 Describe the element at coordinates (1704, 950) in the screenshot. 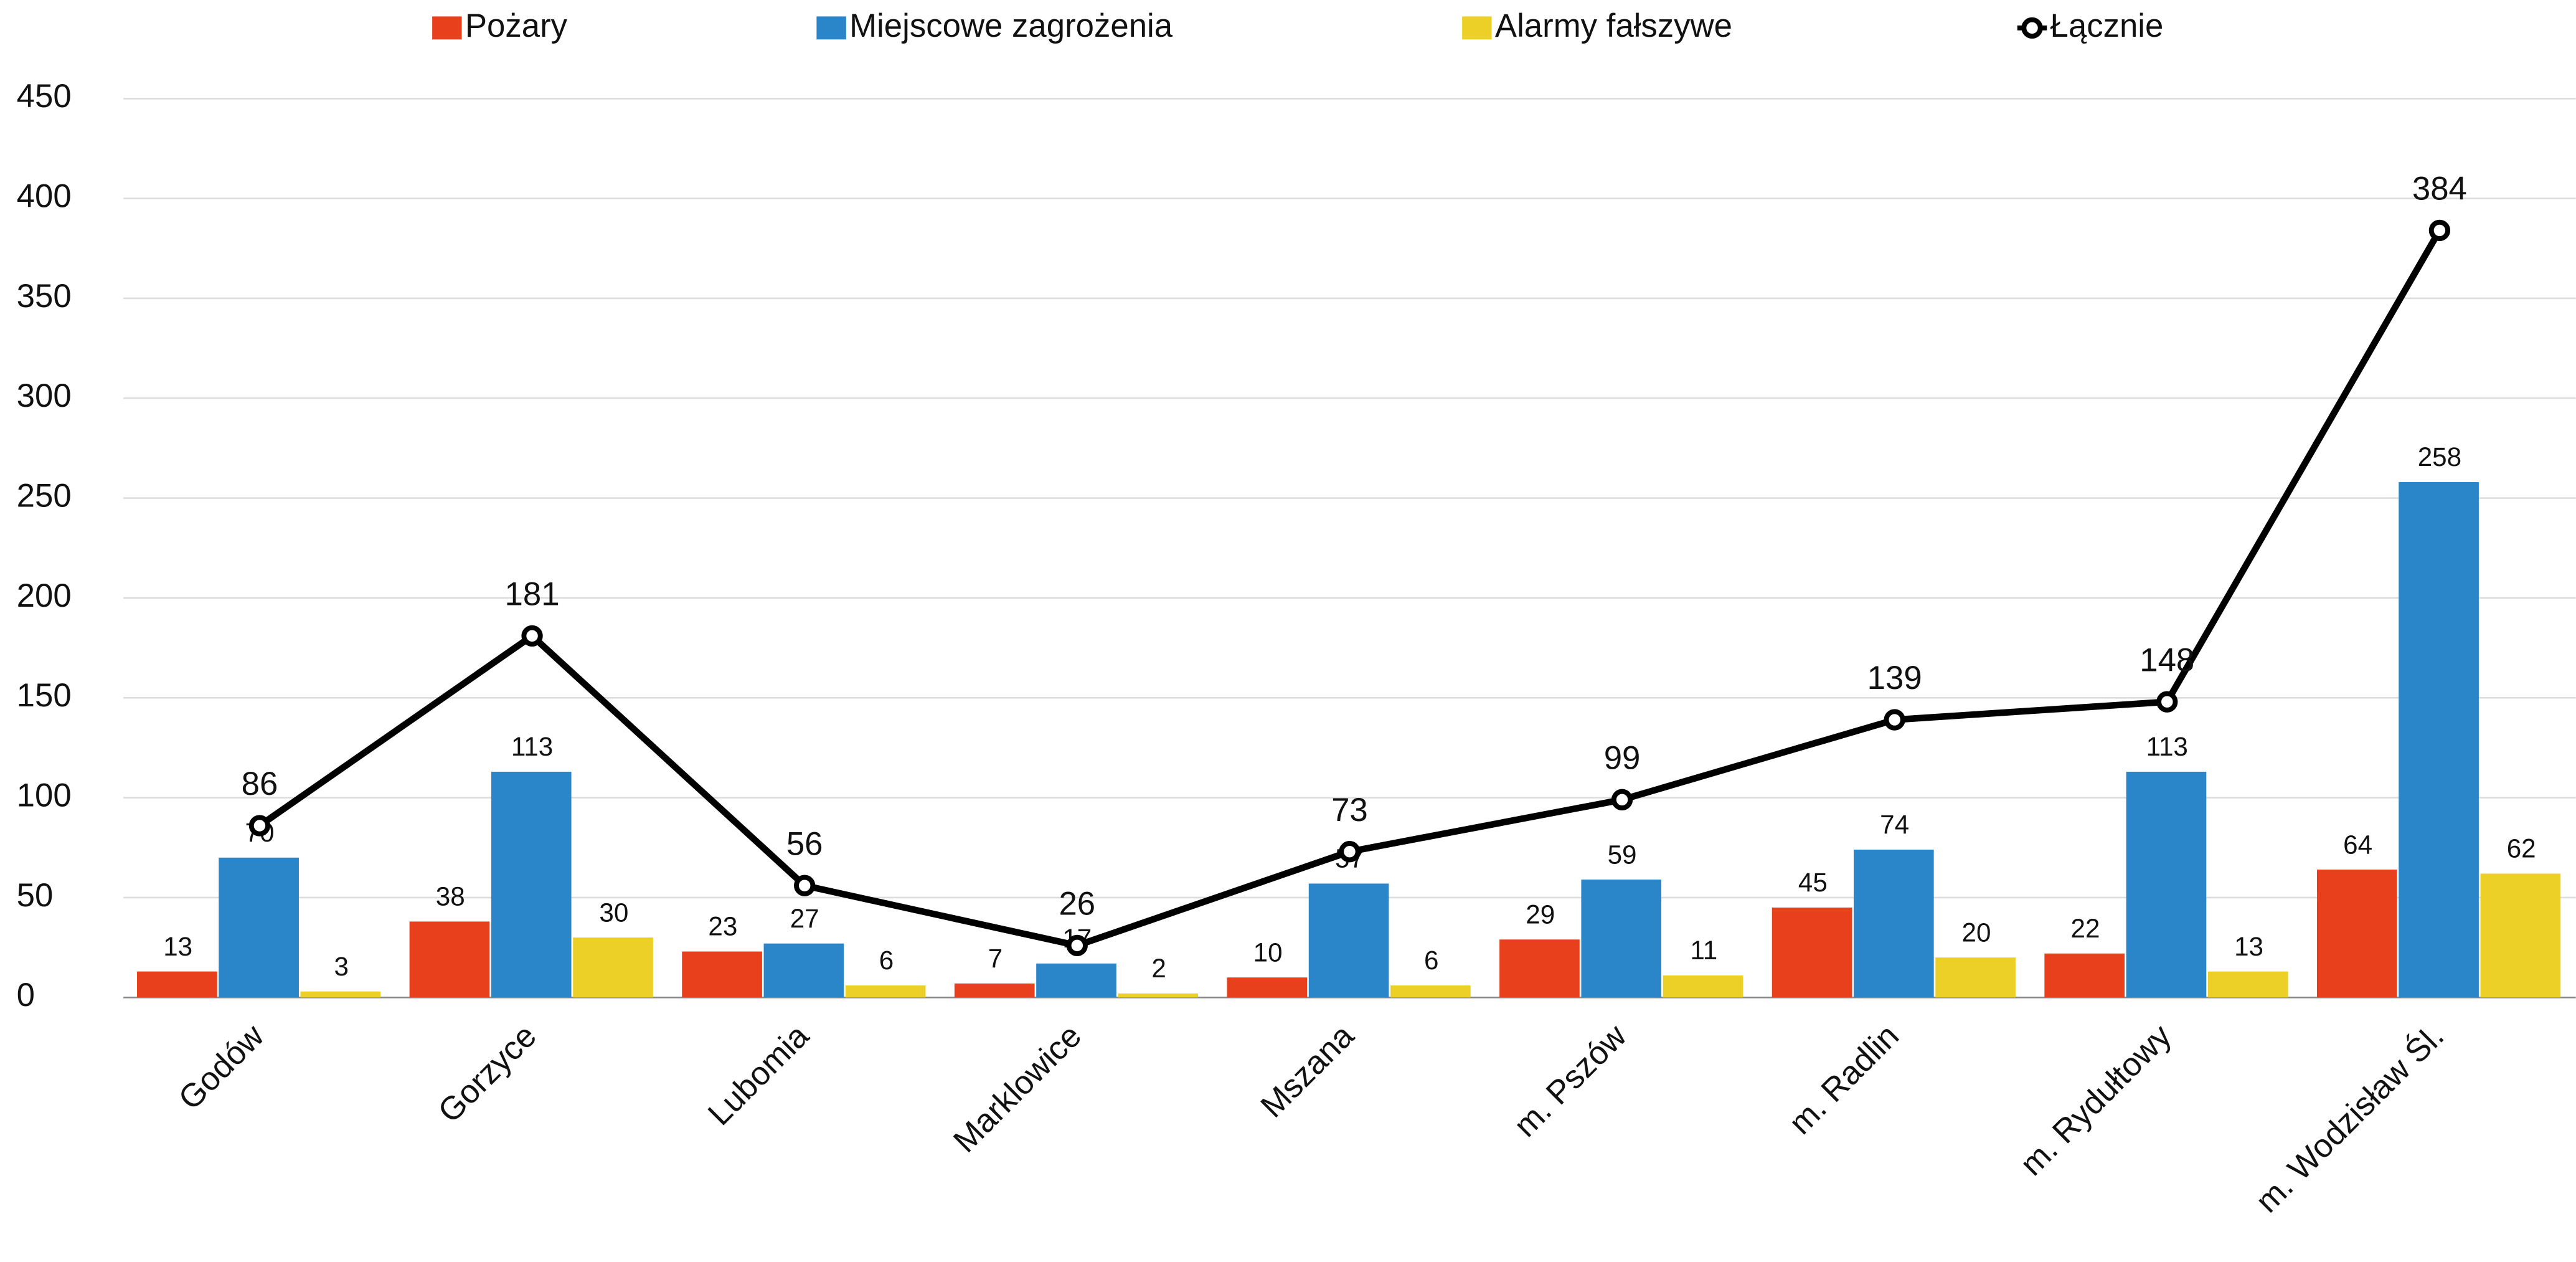

I see `value-label: 11` at that location.